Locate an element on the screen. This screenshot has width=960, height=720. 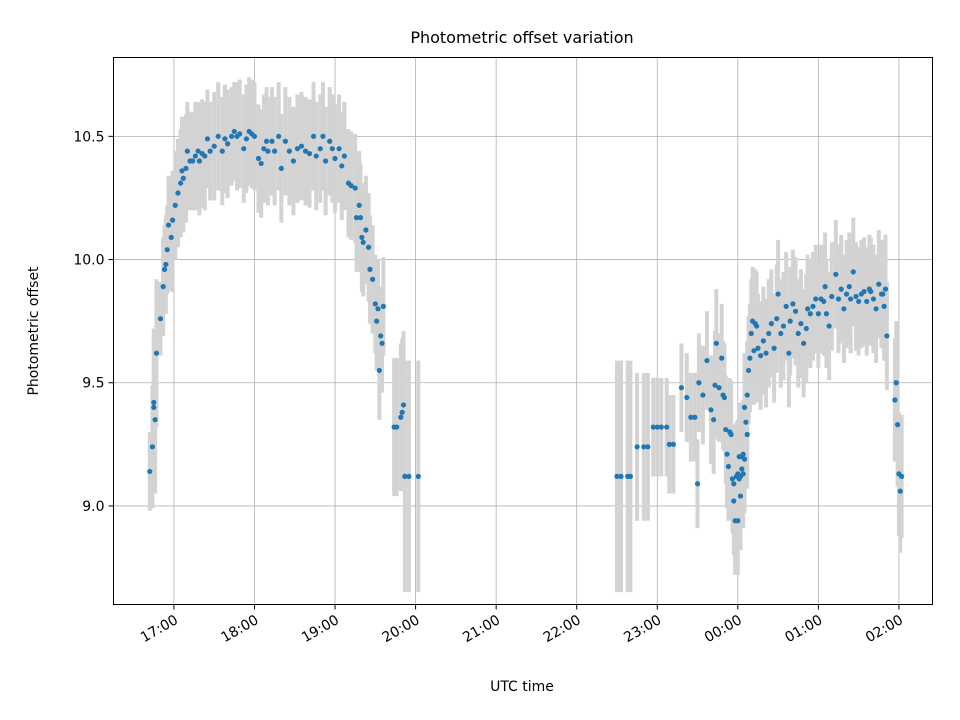
x-tick-label: 20:00 is located at coordinates (401, 629).